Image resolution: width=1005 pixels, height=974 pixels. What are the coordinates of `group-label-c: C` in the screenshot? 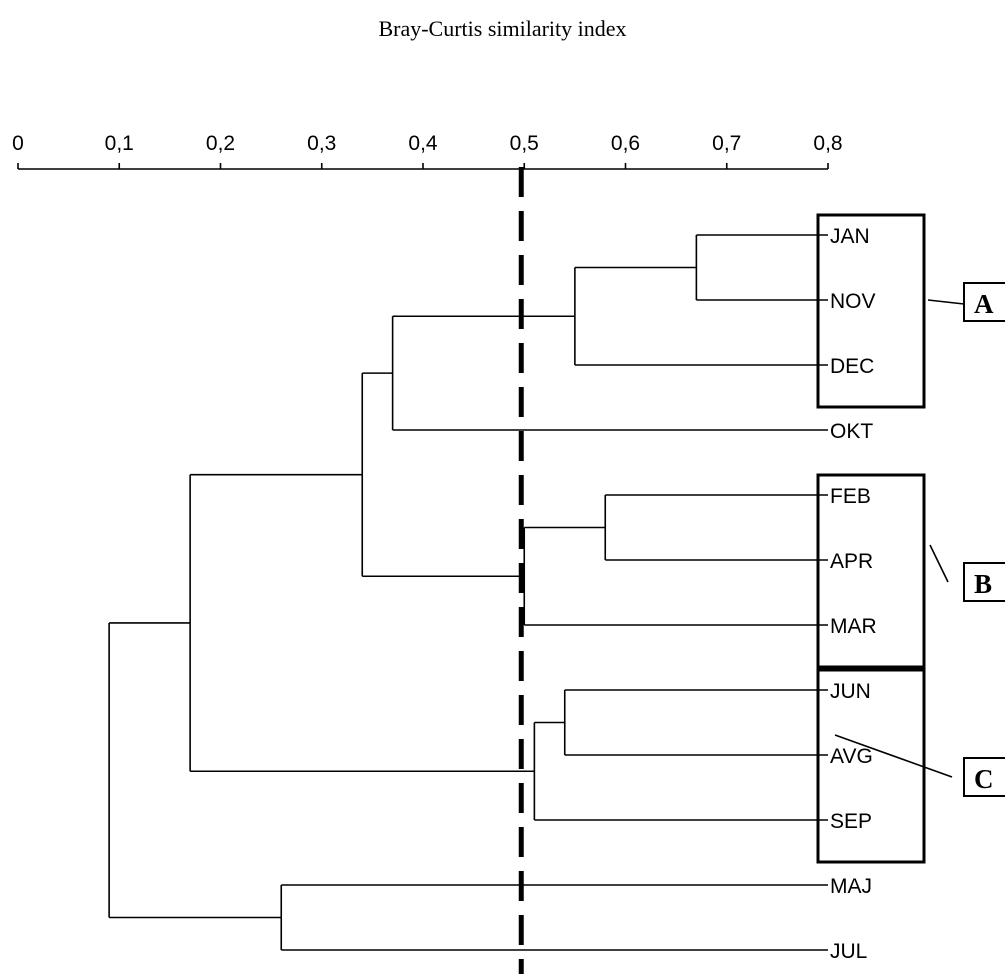 It's located at (984, 779).